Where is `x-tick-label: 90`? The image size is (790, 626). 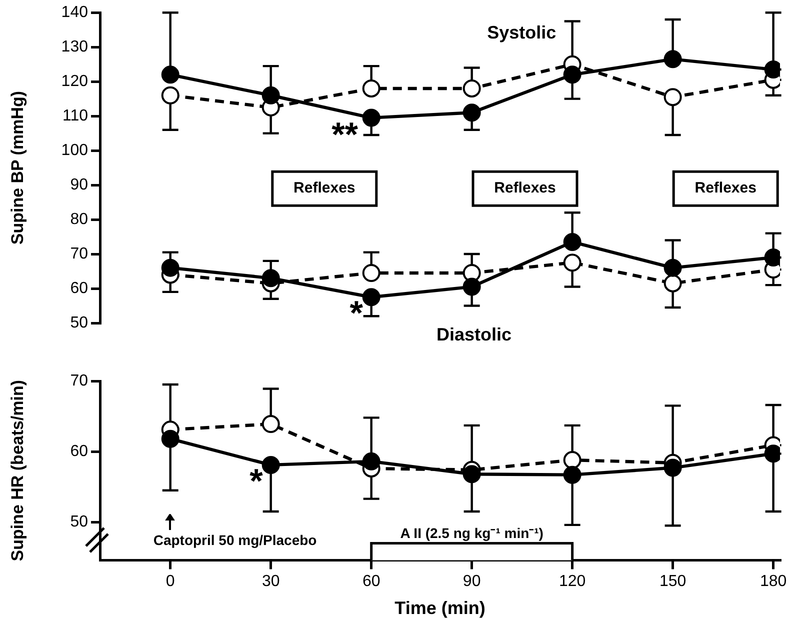
x-tick-label: 90 is located at coordinates (471, 581).